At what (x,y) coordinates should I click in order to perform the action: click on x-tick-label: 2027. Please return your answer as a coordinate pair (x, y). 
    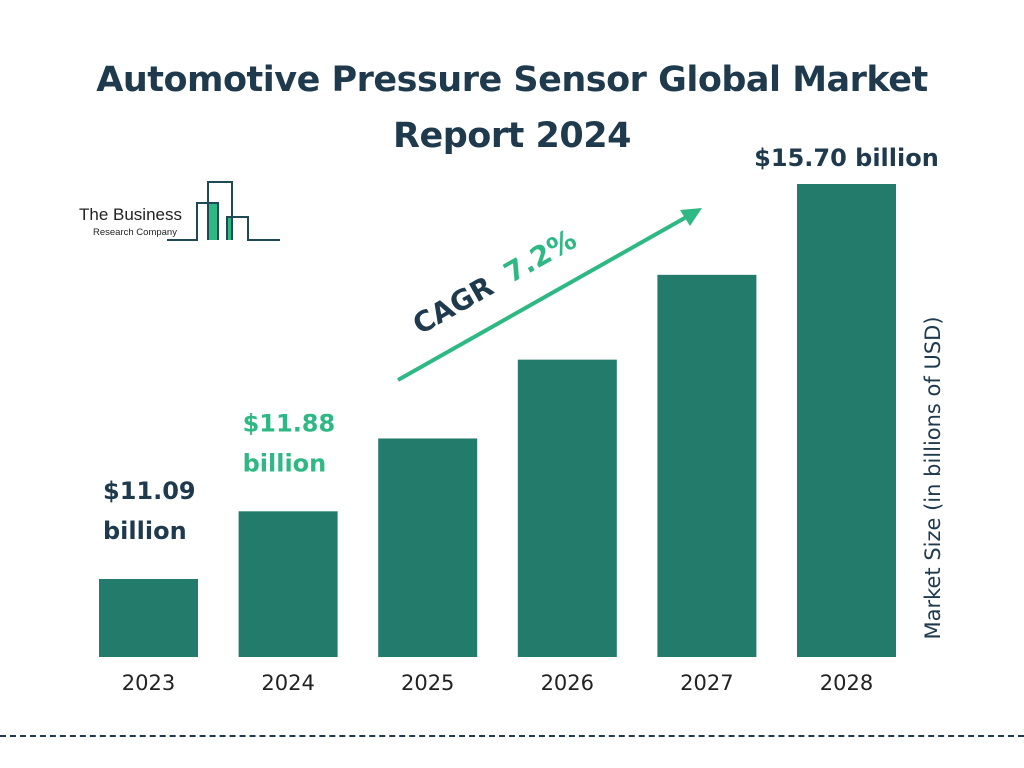
    Looking at the image, I should click on (706, 683).